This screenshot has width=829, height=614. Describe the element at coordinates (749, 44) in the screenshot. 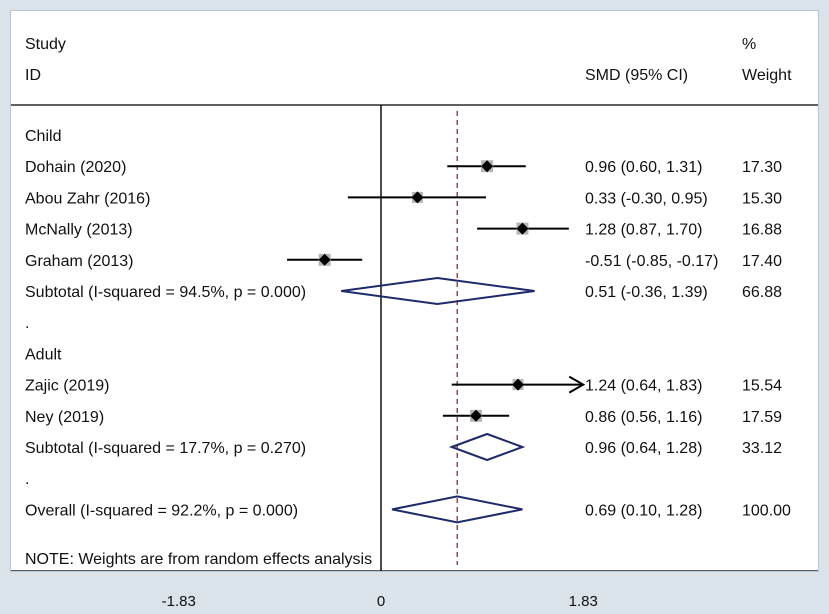

I see `header-percent: %` at that location.